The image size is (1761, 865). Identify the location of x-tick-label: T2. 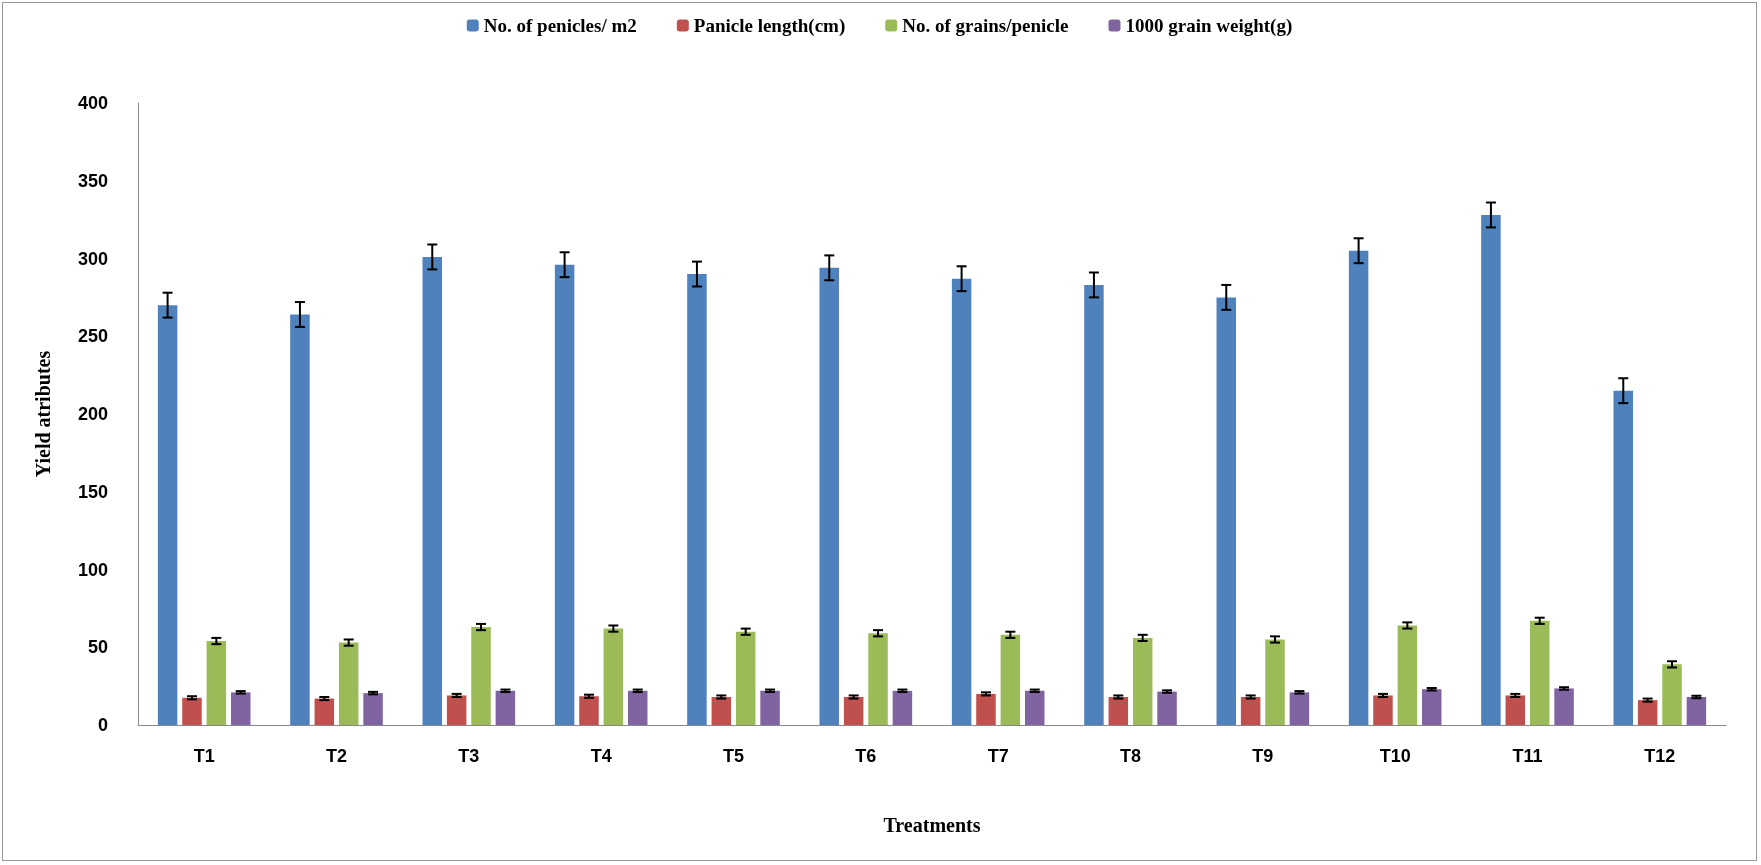
(336, 756).